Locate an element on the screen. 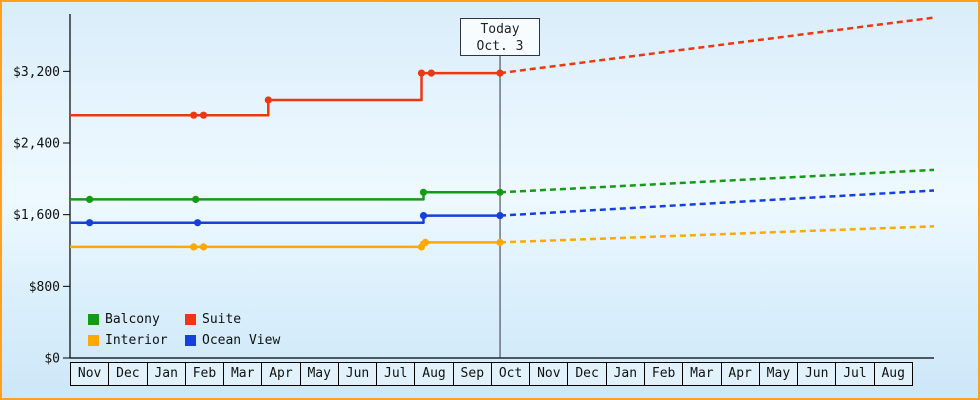 This screenshot has height=400, width=980. legend-label-interior: Interior is located at coordinates (136, 340).